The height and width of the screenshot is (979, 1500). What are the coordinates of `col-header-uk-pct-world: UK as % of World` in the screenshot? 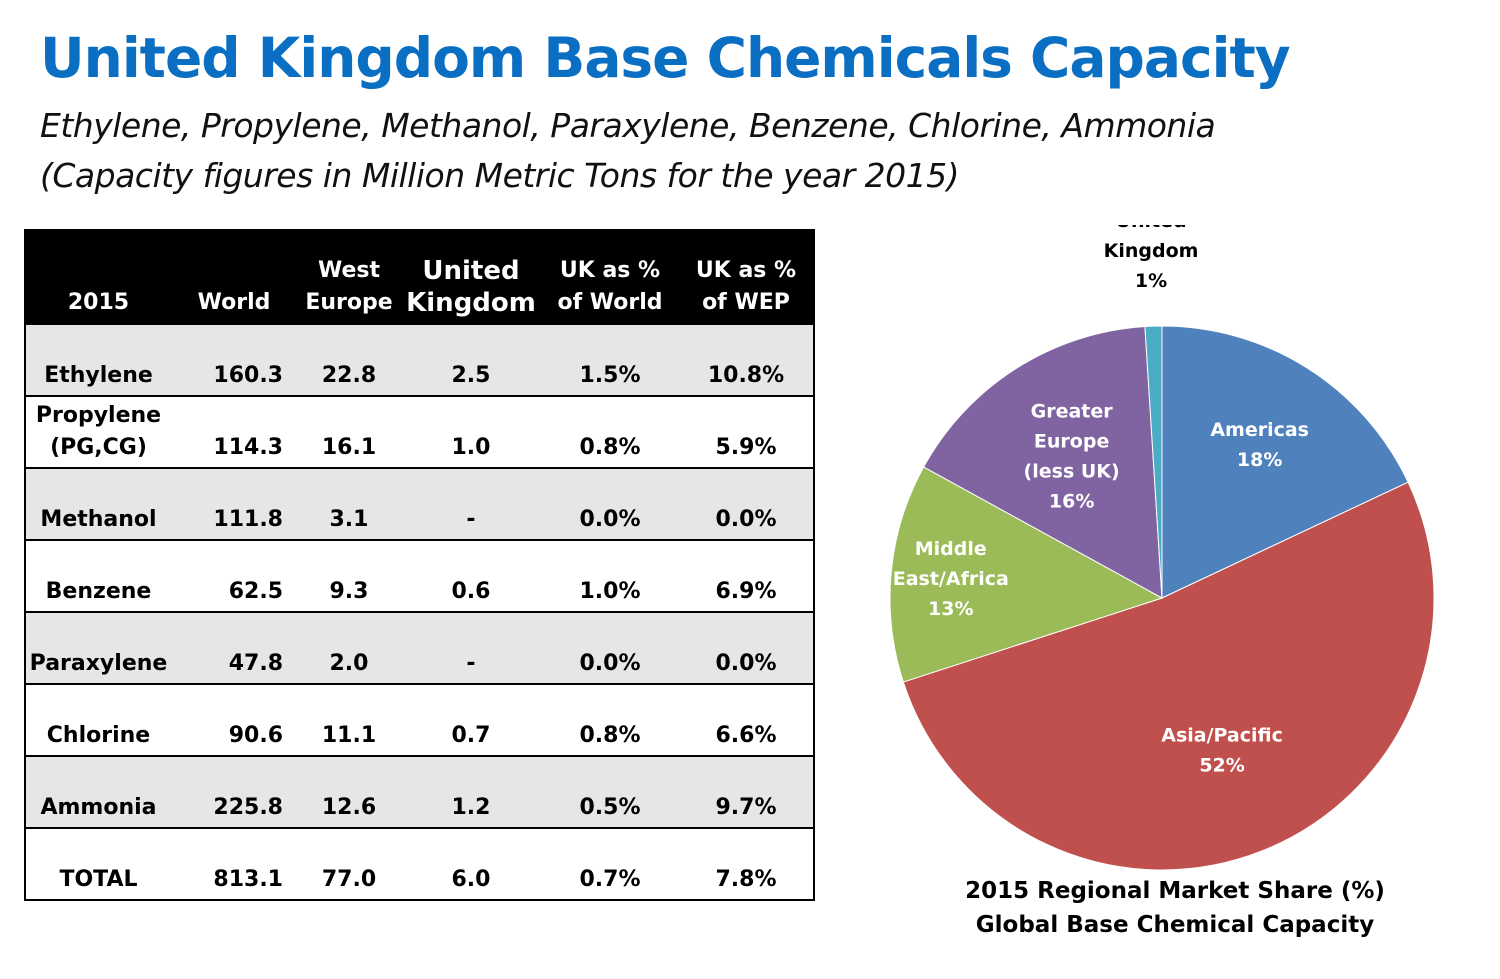 It's located at (610, 277).